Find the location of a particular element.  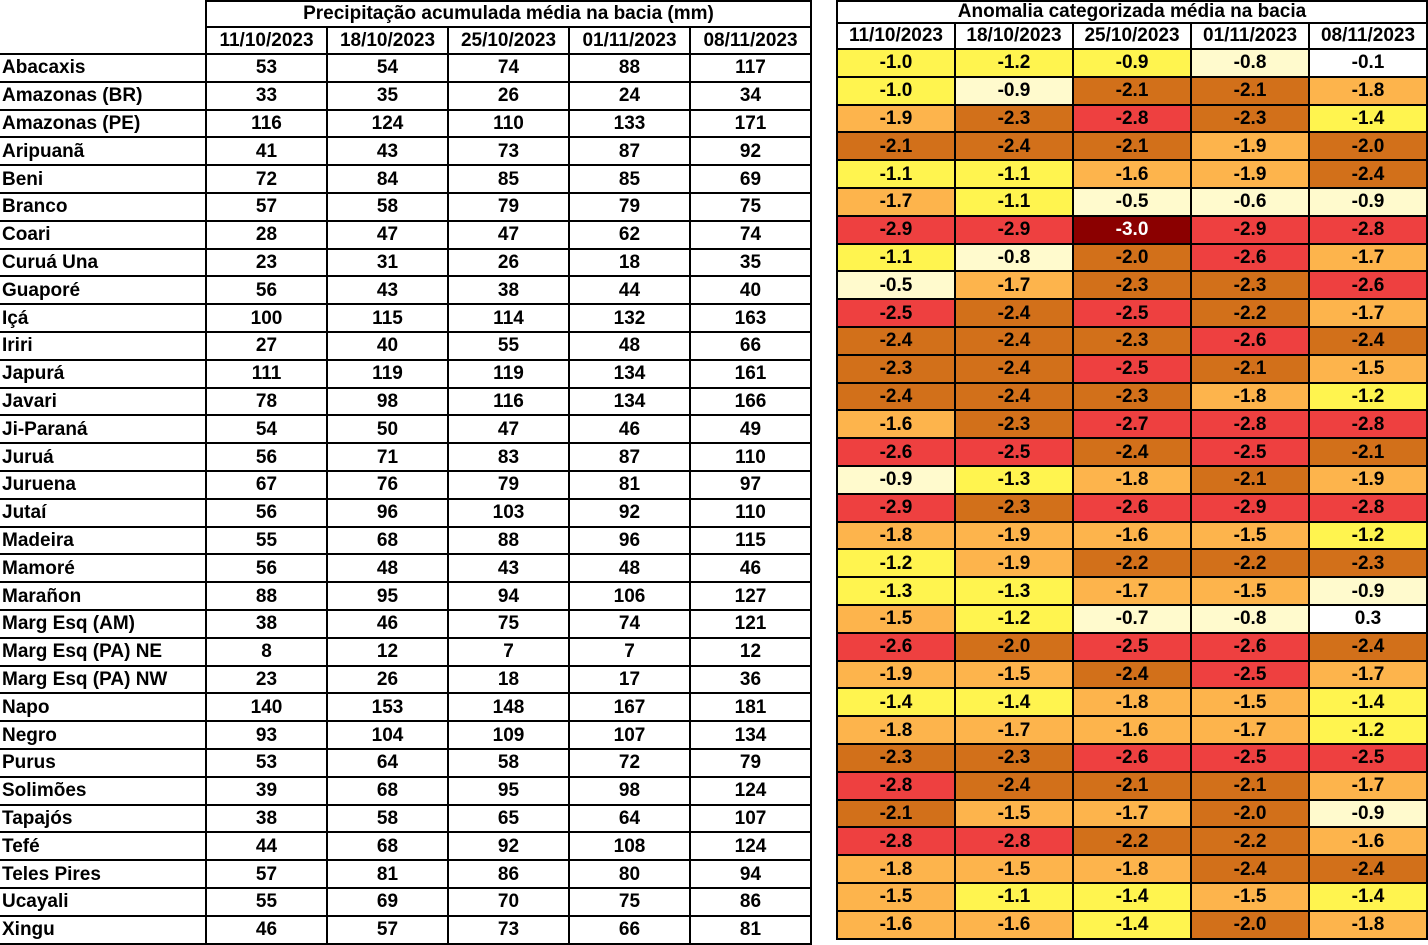

table-row: Amazonas (PE) 116 124 110 133 171 is located at coordinates (406, 123).